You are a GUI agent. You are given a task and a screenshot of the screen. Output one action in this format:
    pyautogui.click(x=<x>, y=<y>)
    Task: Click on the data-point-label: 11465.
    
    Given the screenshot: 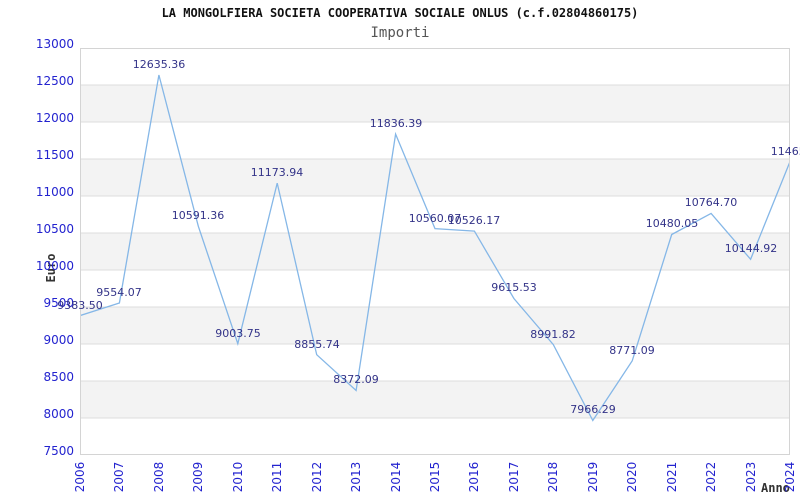 What is the action you would take?
    pyautogui.click(x=785, y=151)
    